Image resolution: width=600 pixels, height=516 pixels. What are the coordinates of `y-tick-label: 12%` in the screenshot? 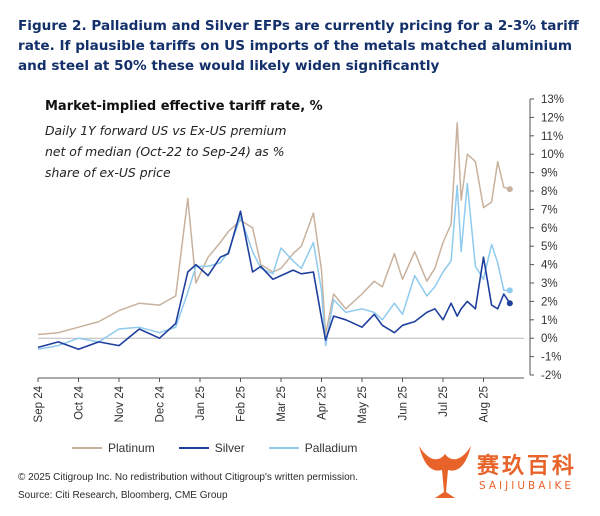 It's located at (552, 118).